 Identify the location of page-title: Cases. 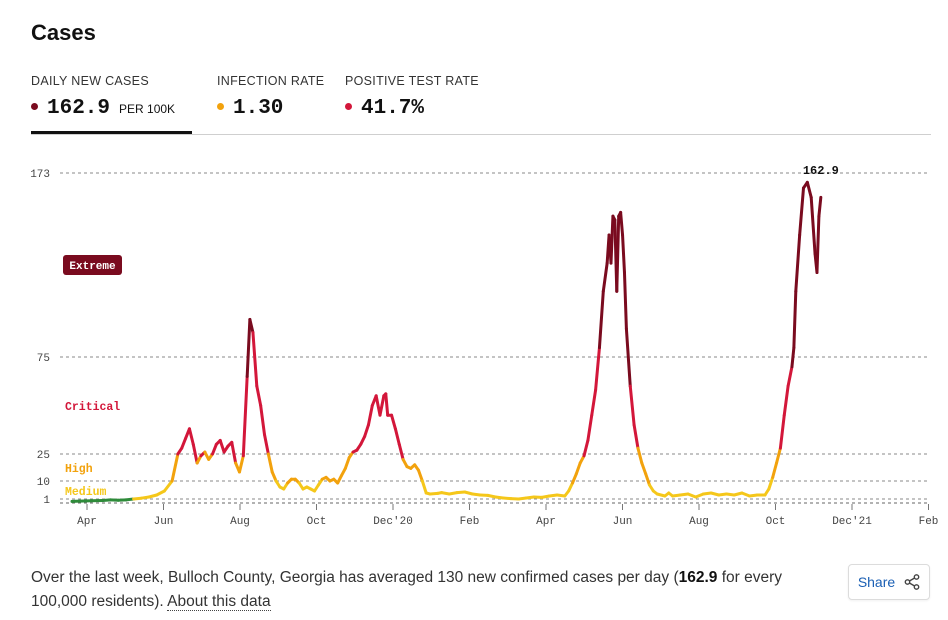
(63, 32).